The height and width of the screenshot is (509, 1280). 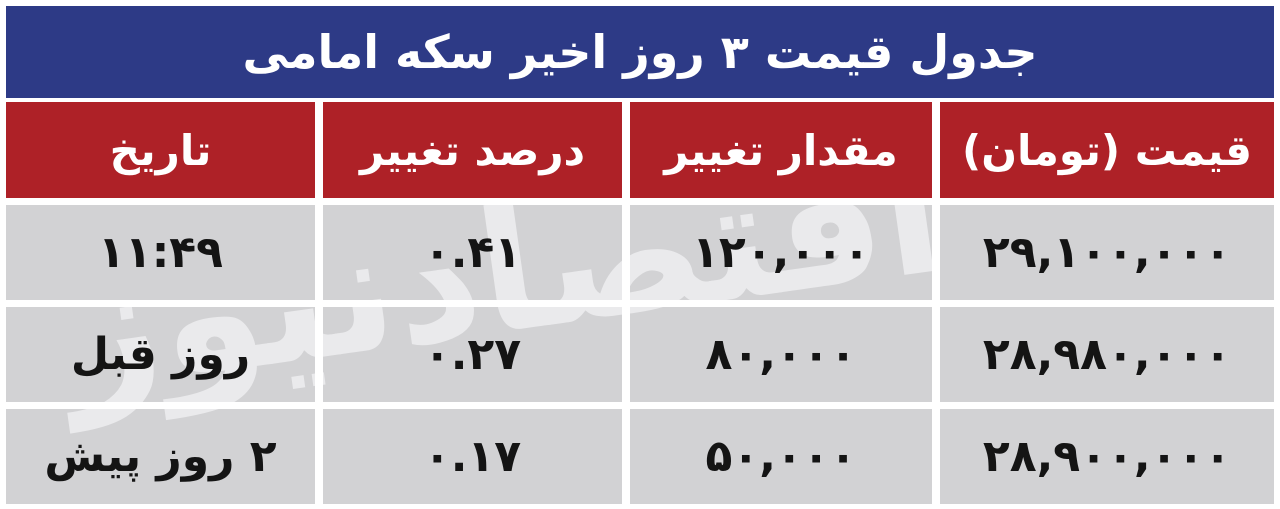 I want to click on change-percent-value: ۰.۴۱, so click(x=472, y=252).